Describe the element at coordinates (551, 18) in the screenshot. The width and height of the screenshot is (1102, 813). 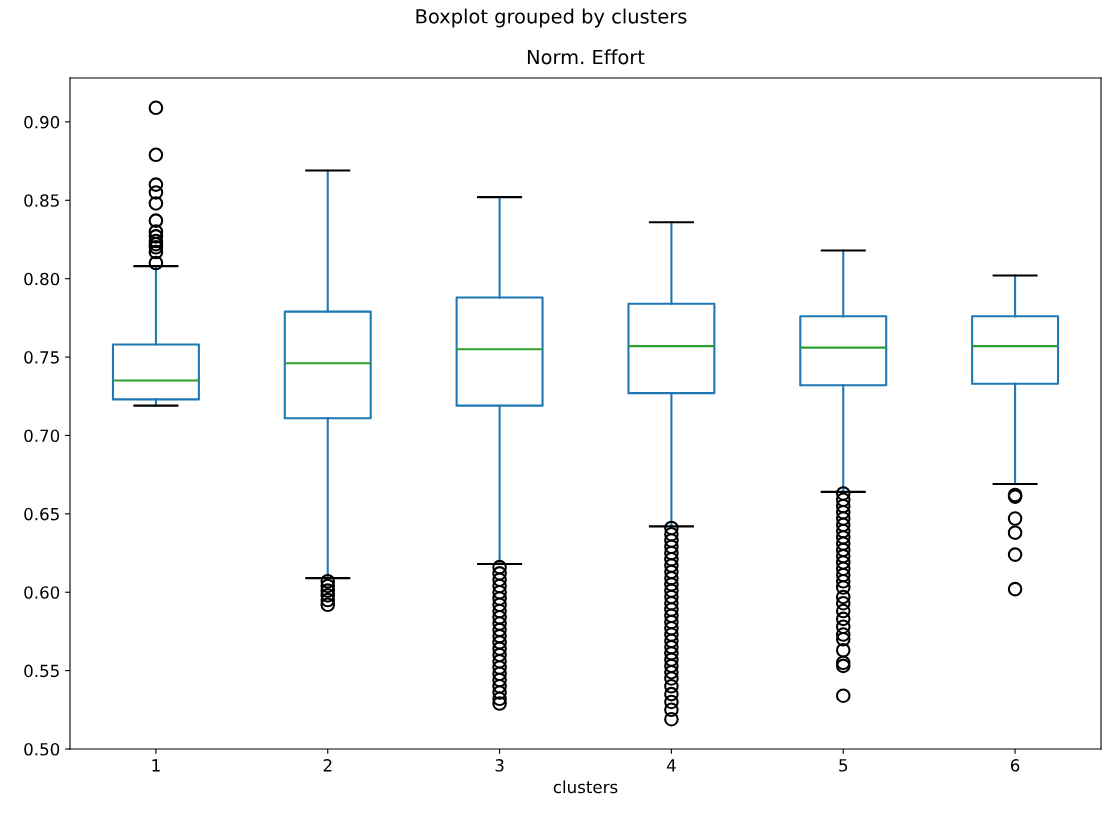
I see `chart-title: Boxplot grouped by clusters` at that location.